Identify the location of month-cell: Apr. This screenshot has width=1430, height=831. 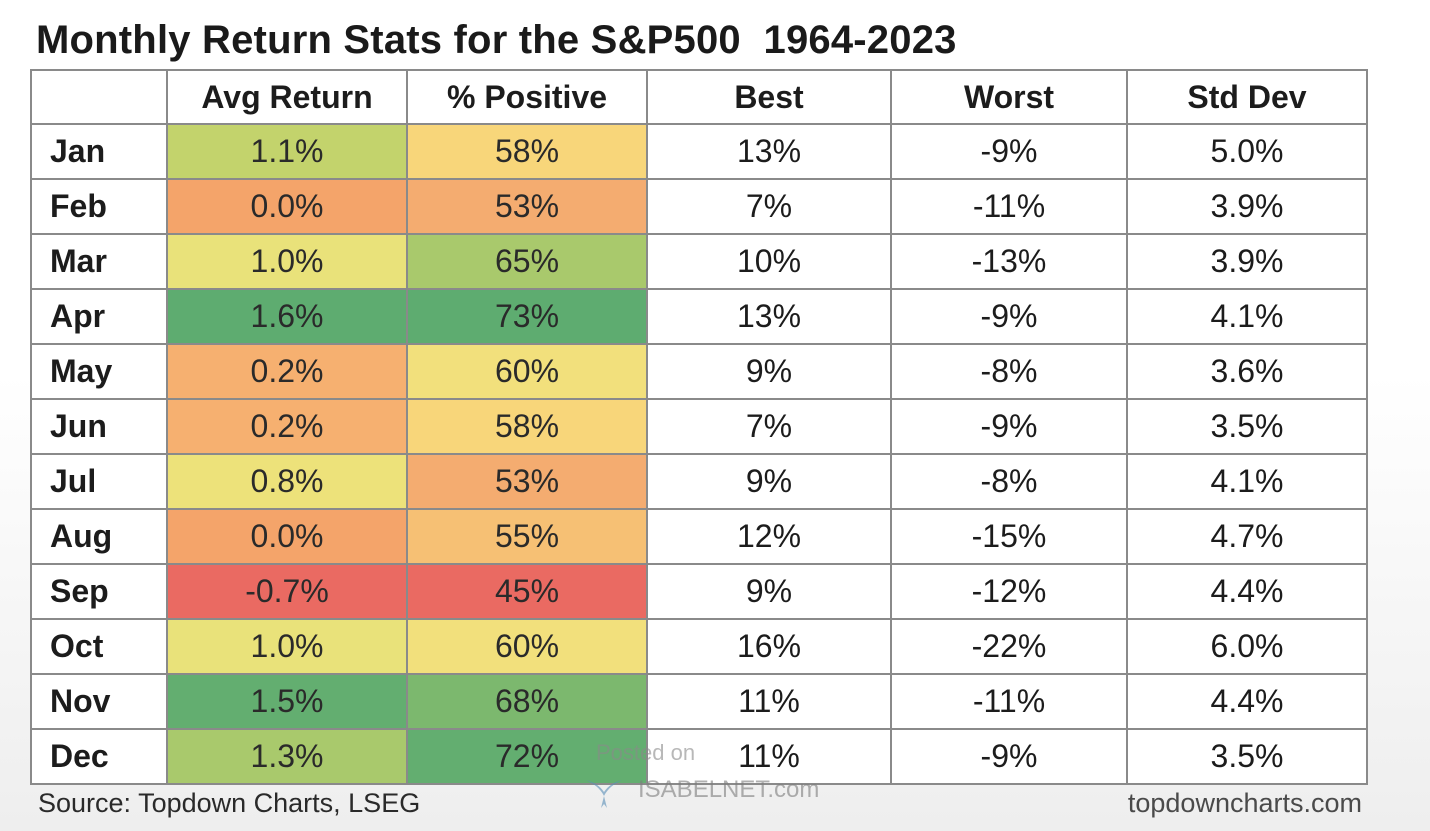
(99, 316).